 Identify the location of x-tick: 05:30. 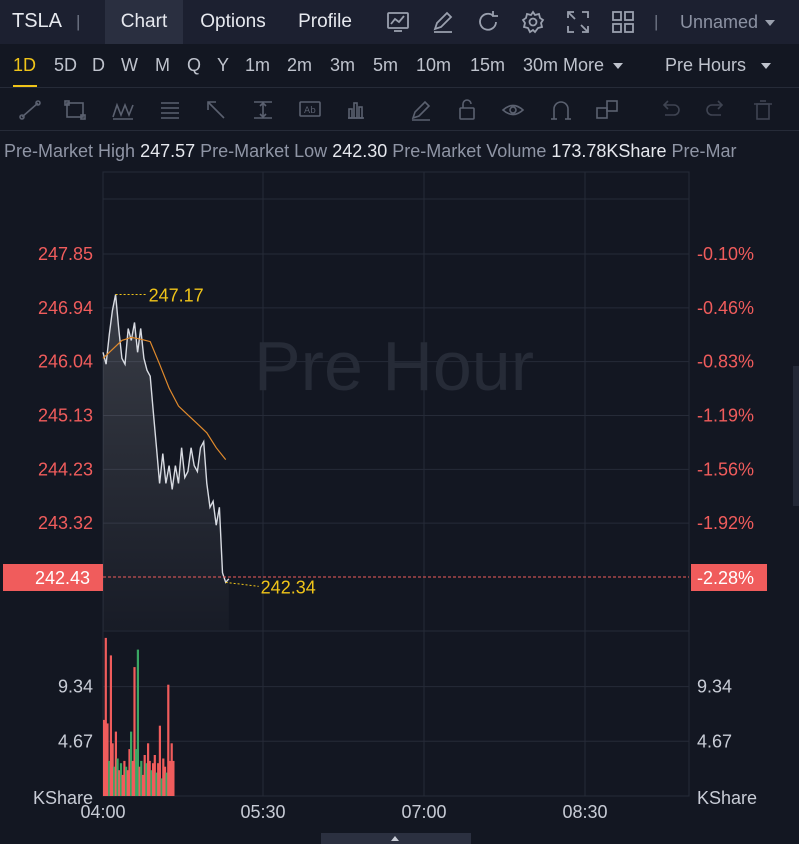
(262, 812).